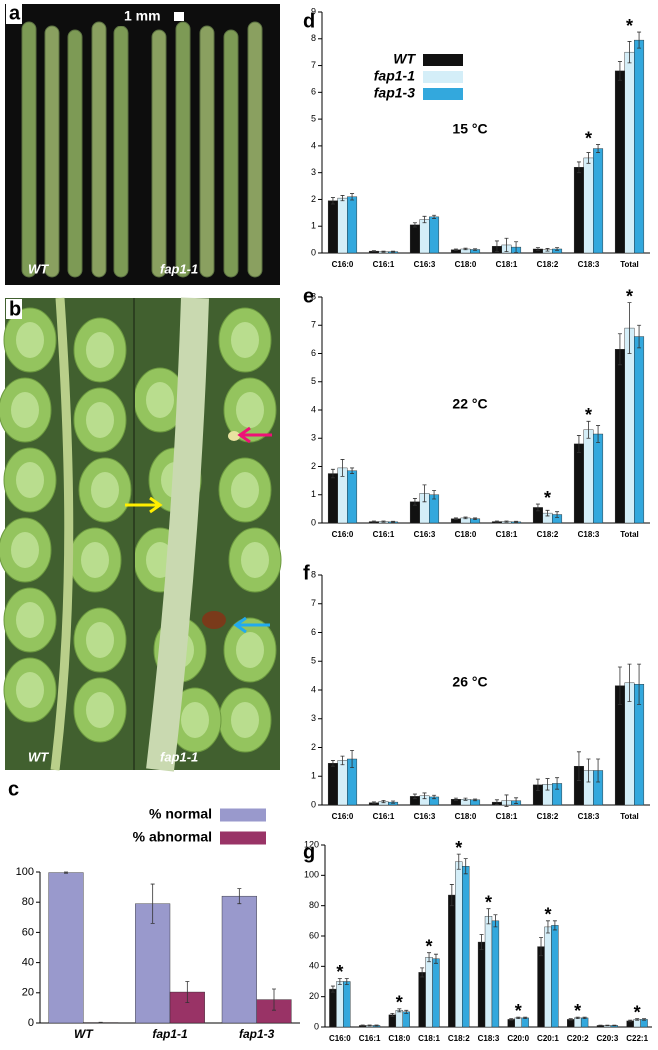  I want to click on y-tick-label: 40, so click(28, 963).